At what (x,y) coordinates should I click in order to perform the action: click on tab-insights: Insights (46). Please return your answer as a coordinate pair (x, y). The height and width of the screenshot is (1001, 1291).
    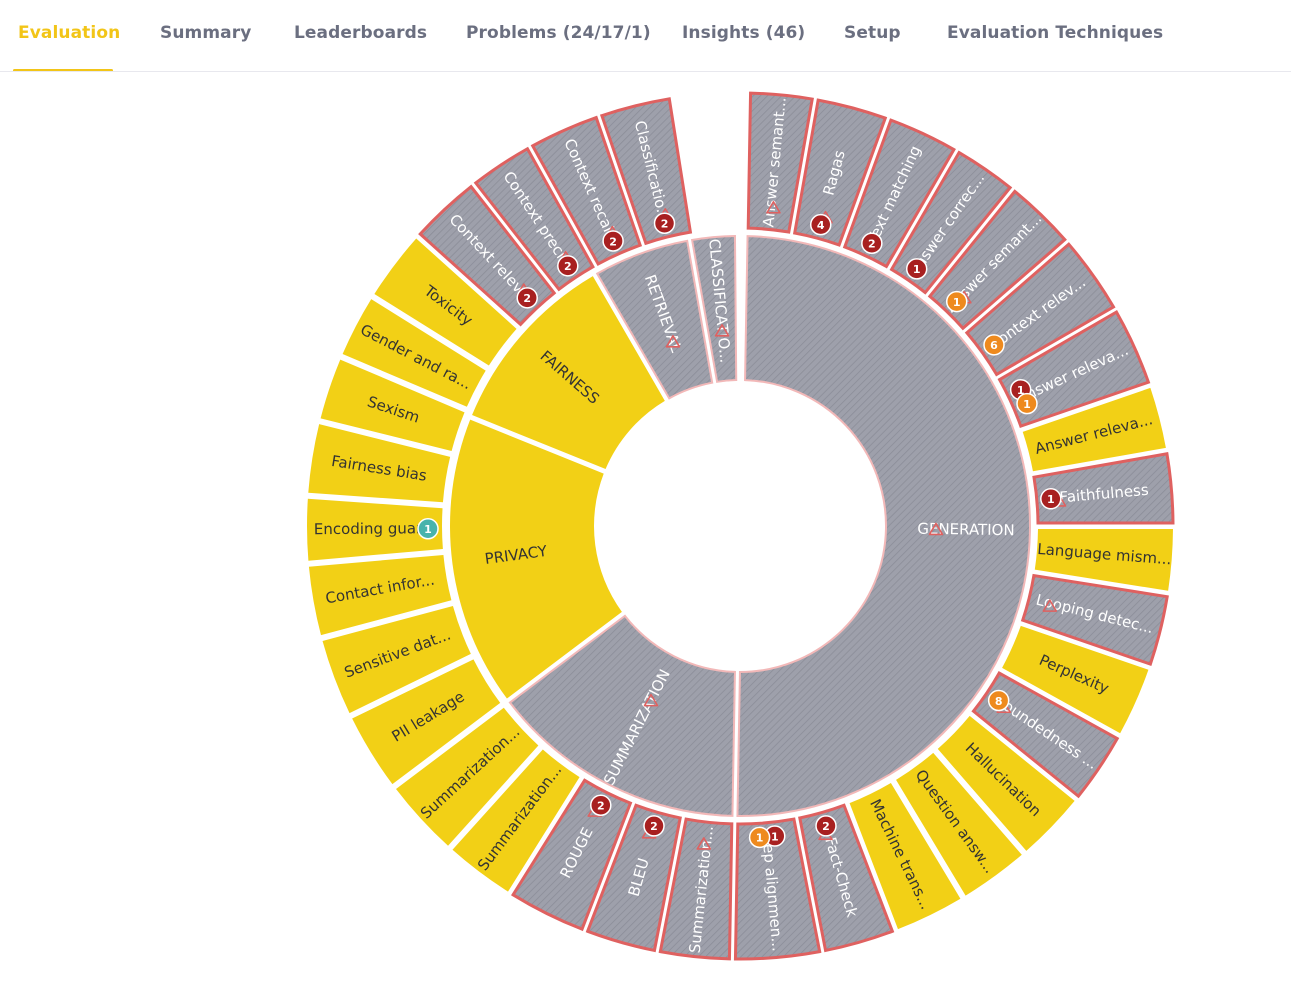
    Looking at the image, I should click on (744, 33).